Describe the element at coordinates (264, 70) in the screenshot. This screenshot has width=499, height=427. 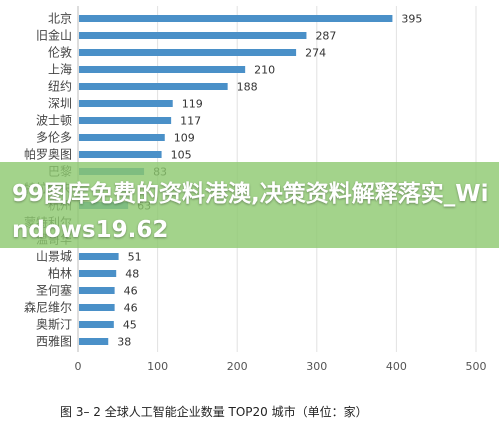
I see `value-label: 210` at that location.